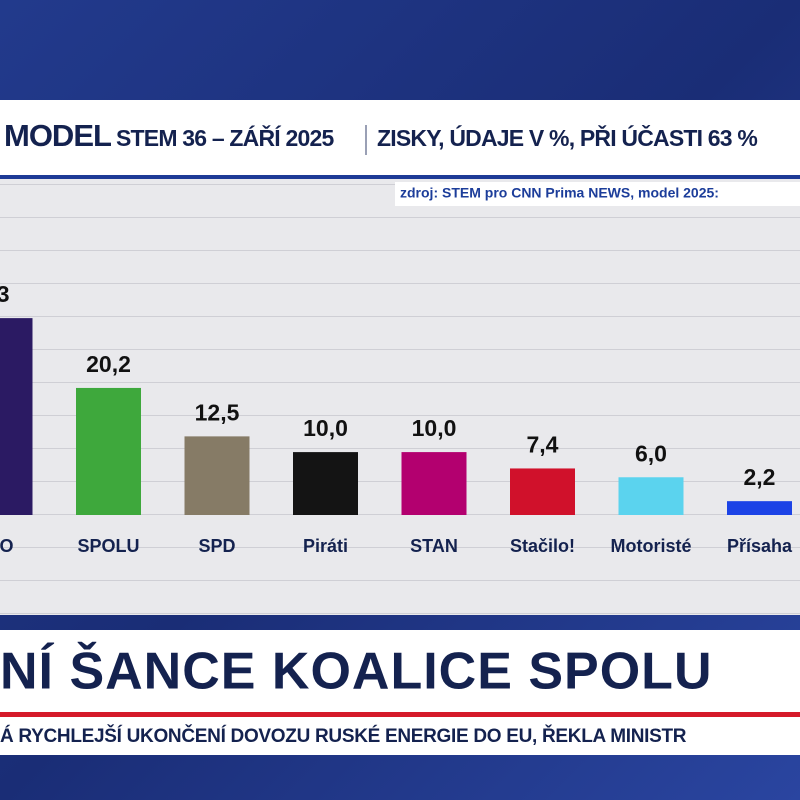 The width and height of the screenshot is (800, 800). I want to click on header-bar, so click(400, 137).